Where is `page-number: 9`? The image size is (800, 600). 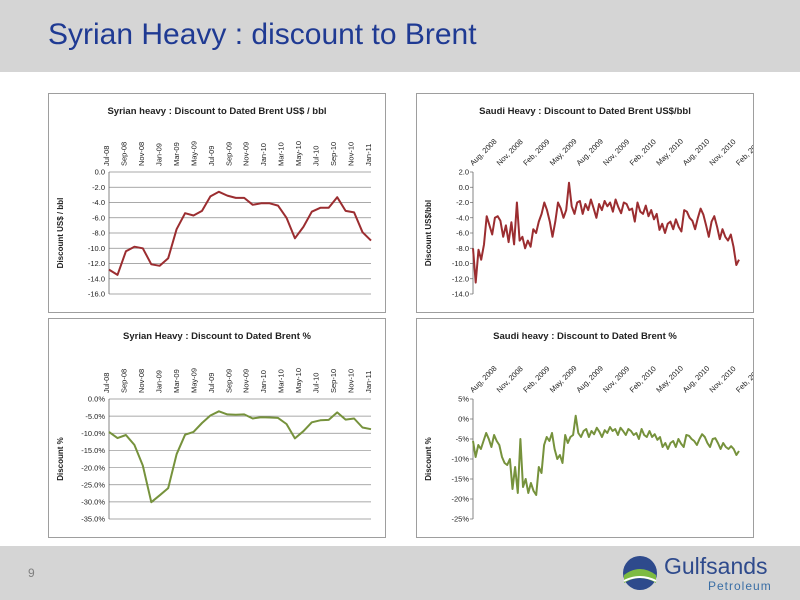
page-number: 9 is located at coordinates (31, 573).